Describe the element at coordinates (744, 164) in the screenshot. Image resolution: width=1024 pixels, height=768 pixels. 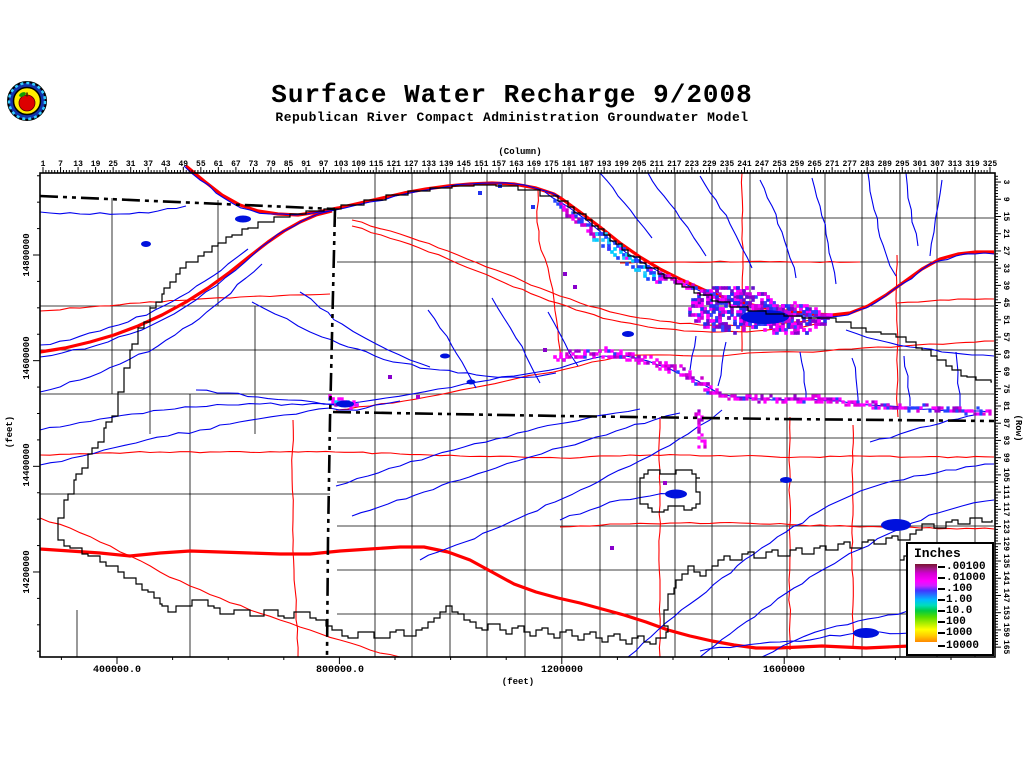
I see `svg-text: 241` at that location.